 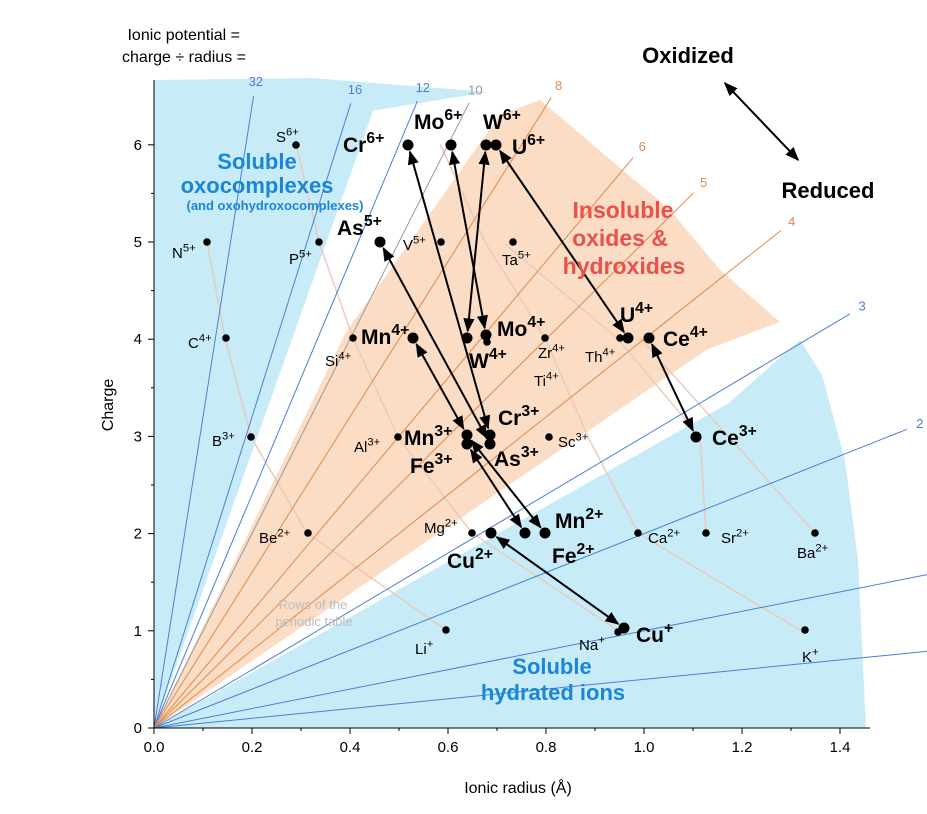 I want to click on region-oxo-title: Soluble, so click(x=256, y=161).